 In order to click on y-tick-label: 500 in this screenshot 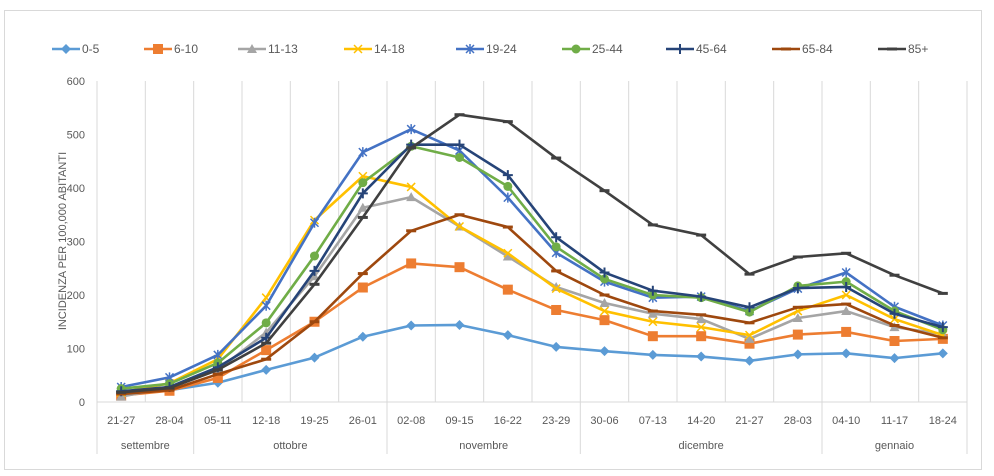, I will do `click(76, 136)`.